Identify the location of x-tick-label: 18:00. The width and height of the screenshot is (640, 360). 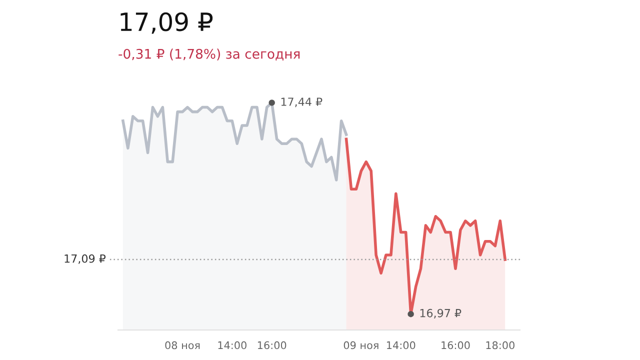
(500, 345).